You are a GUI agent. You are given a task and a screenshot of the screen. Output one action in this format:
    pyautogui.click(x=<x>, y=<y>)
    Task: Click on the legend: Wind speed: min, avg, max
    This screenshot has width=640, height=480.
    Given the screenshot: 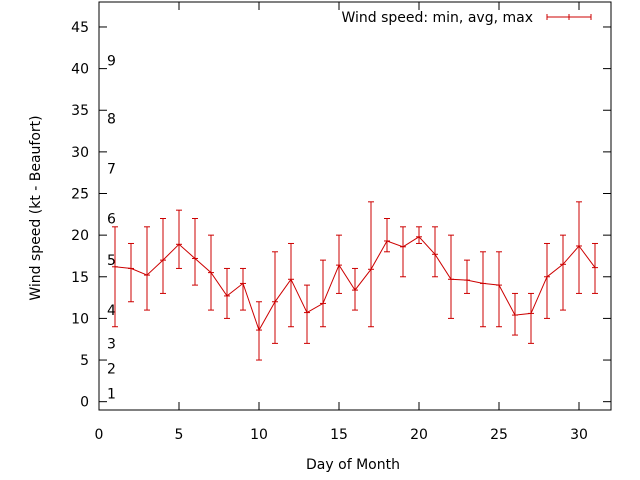 What is the action you would take?
    pyautogui.click(x=466, y=18)
    